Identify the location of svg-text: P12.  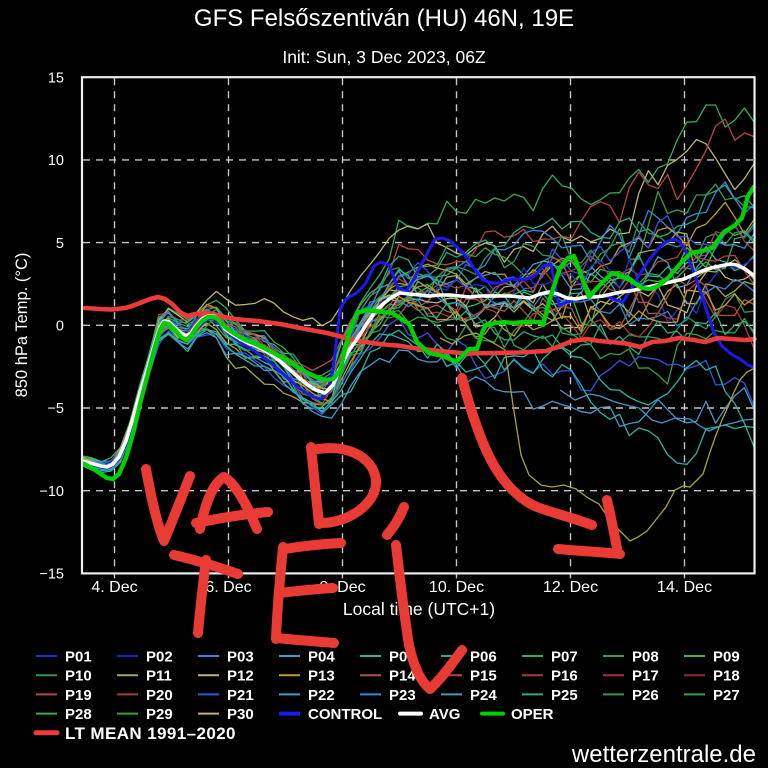
(240, 676).